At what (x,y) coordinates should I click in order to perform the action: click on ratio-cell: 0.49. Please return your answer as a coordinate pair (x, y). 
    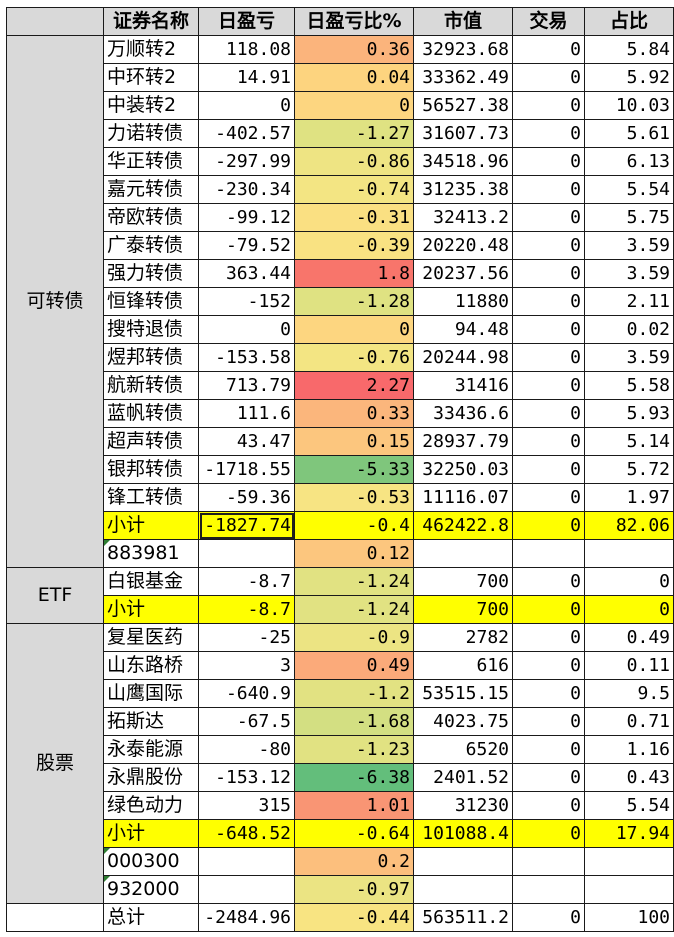
    Looking at the image, I should click on (629, 637).